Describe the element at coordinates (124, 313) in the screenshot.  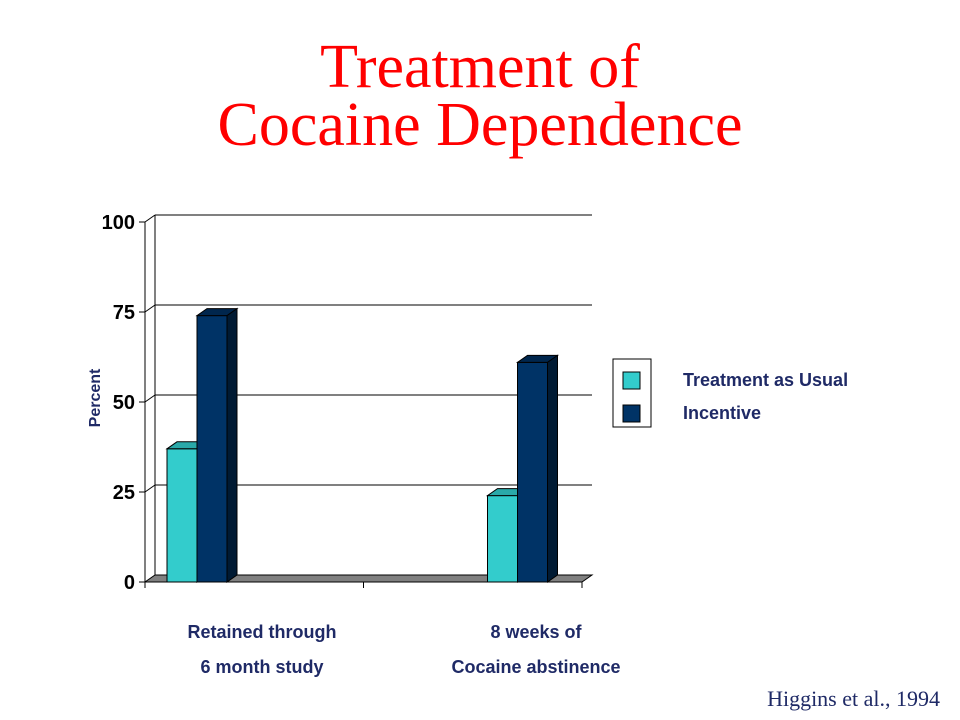
I see `y-tick-label: 75` at that location.